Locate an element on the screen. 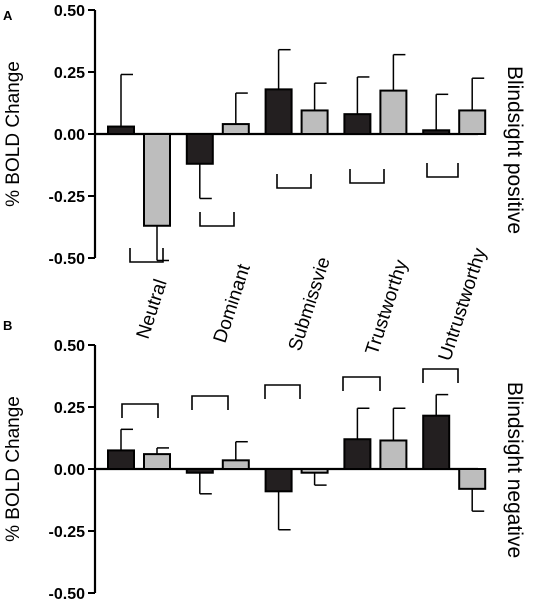 The height and width of the screenshot is (610, 536). panel-label: B is located at coordinates (7, 325).